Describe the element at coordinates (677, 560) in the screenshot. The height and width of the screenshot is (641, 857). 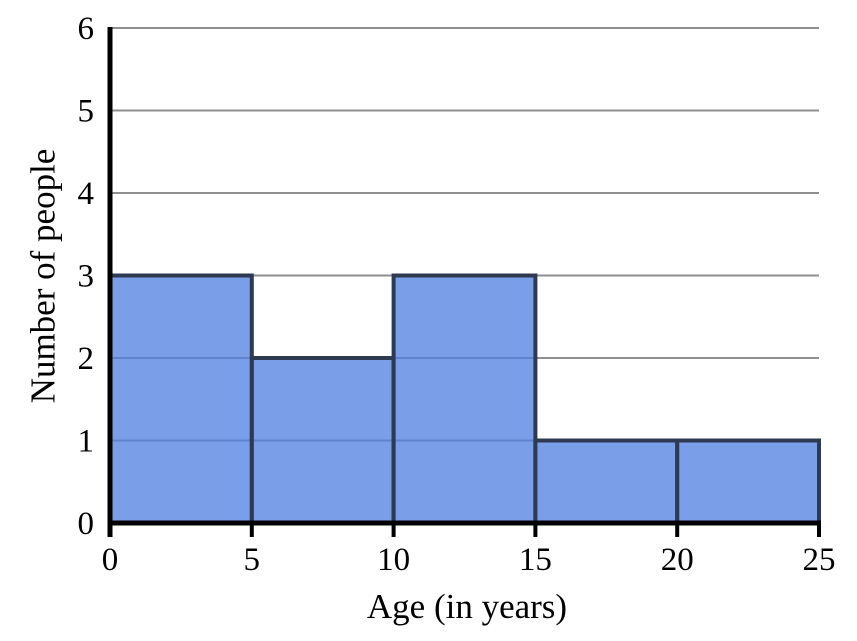
I see `x-tick-label: 20` at that location.